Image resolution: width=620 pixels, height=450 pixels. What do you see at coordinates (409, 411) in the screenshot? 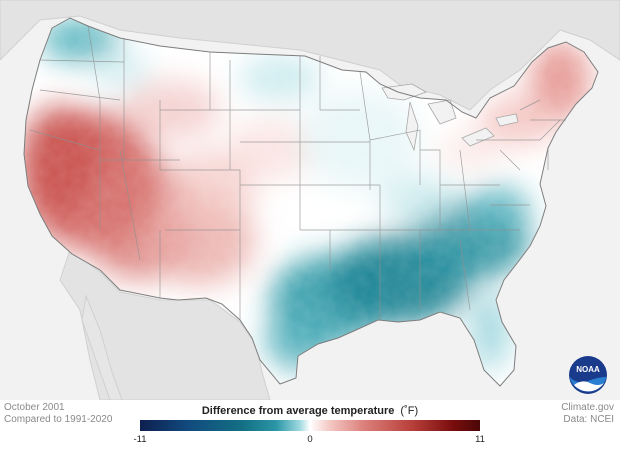
I see `legend-unit: (˚F)` at bounding box center [409, 411].